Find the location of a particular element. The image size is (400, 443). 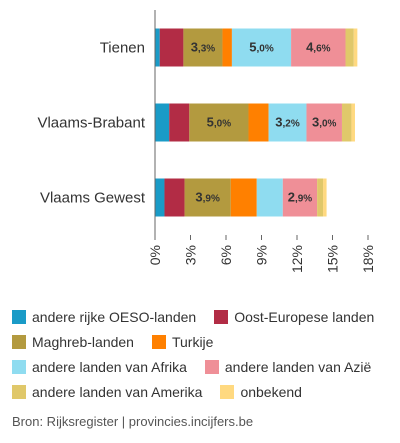

data-label: 4,6% is located at coordinates (318, 47).